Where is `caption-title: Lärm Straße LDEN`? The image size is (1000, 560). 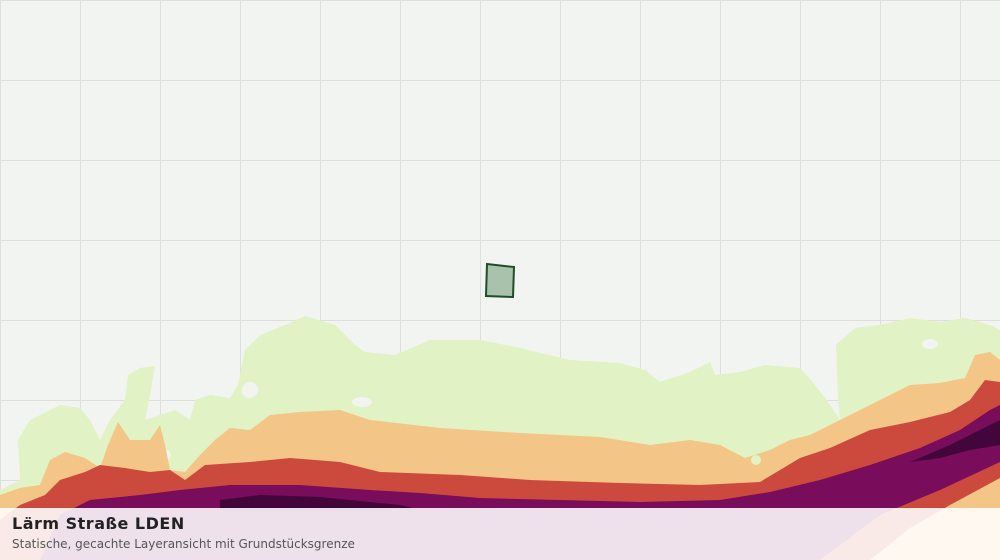
caption-title: Lärm Straße LDEN is located at coordinates (98, 523).